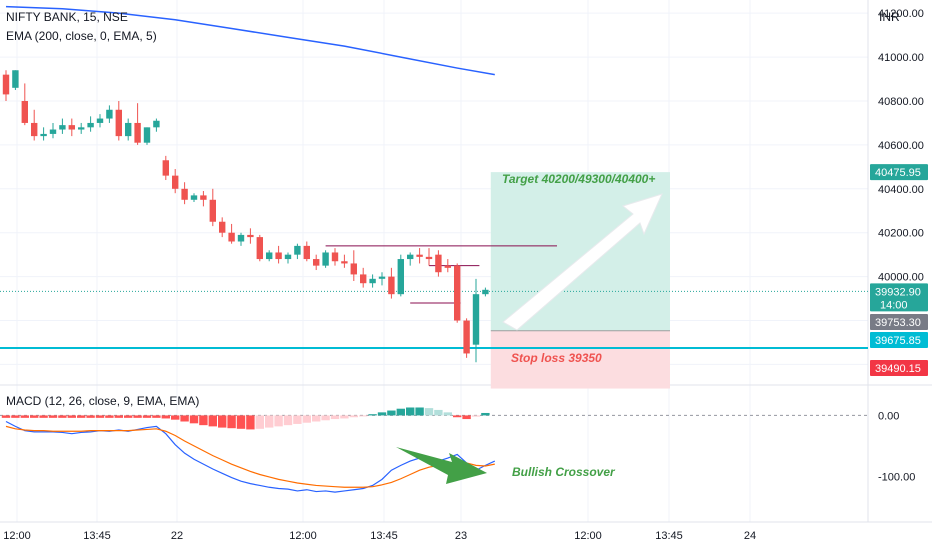  What do you see at coordinates (461, 536) in the screenshot?
I see `time-tick-label: 23` at bounding box center [461, 536].